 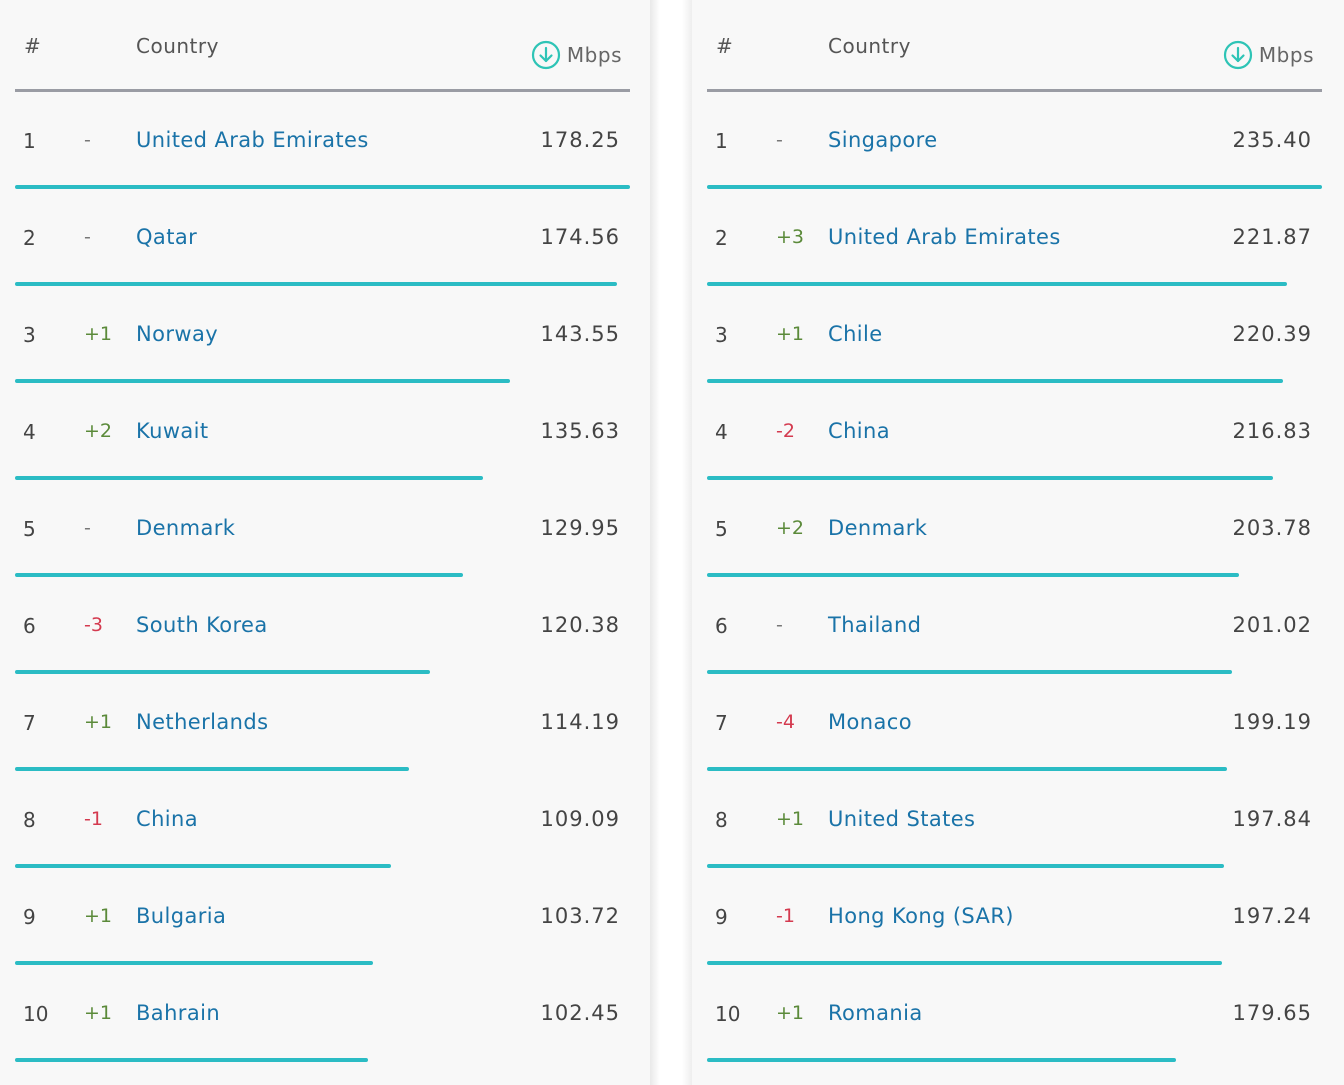 I want to click on country-link: South Korea, so click(x=202, y=625).